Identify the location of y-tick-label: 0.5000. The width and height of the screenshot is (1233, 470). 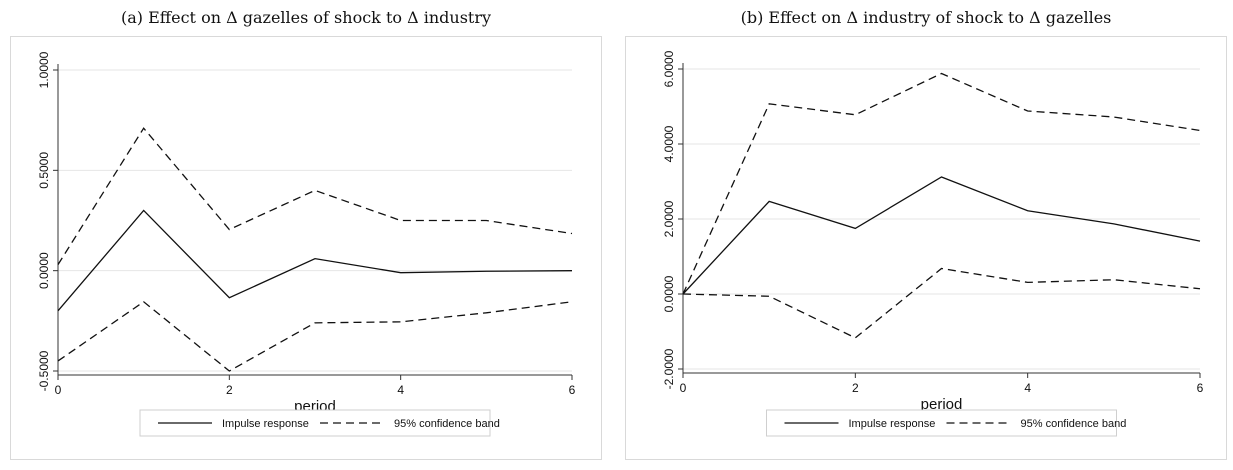
(44, 170).